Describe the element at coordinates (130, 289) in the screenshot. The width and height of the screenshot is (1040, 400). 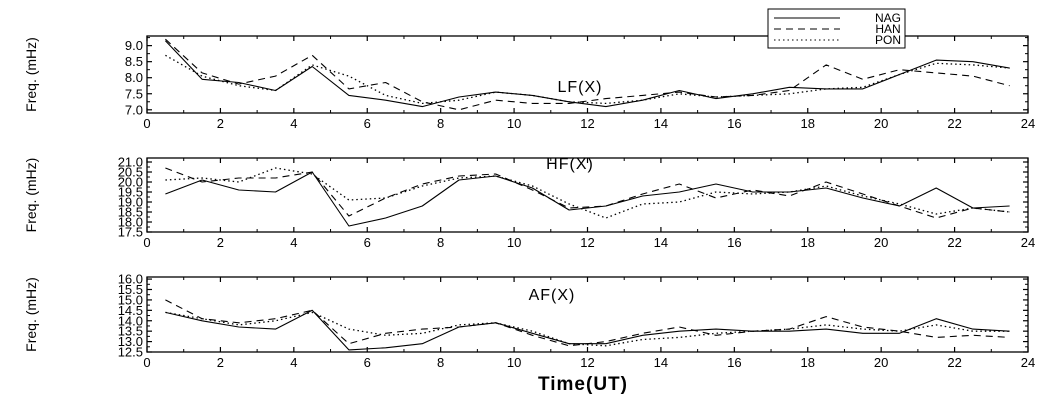
I see `y-tick-label: 15.5` at that location.